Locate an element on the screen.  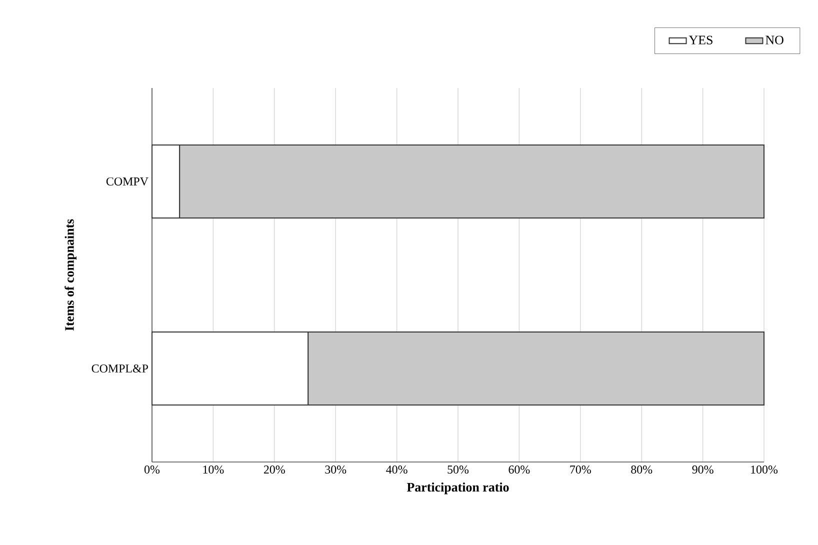
x-tick-label: 80% is located at coordinates (641, 470).